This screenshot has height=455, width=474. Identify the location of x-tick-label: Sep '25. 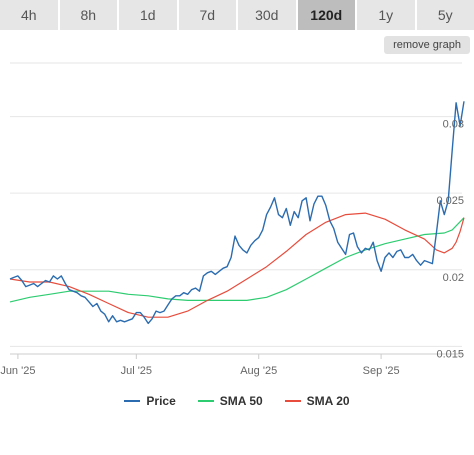
(381, 371).